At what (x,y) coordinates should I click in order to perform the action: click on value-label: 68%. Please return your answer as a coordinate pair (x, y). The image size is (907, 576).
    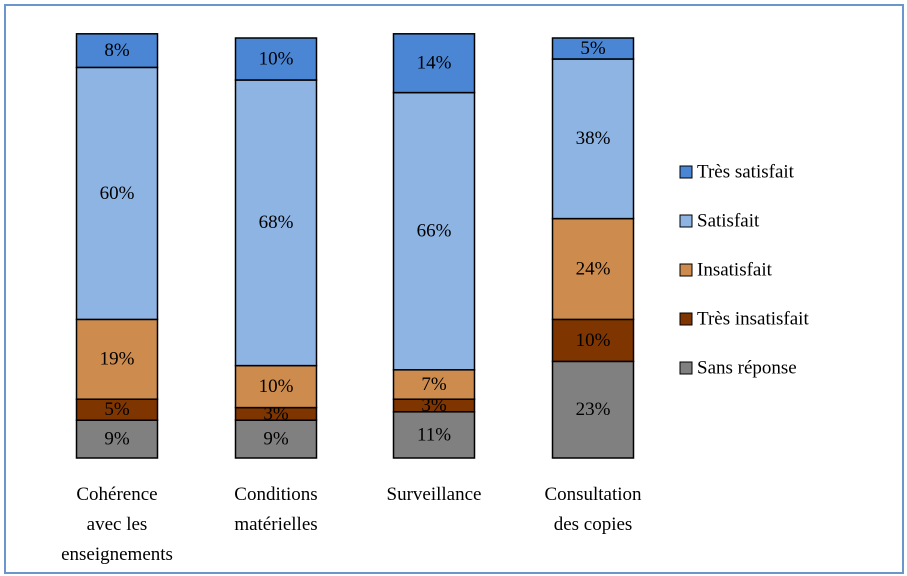
    Looking at the image, I should click on (276, 222).